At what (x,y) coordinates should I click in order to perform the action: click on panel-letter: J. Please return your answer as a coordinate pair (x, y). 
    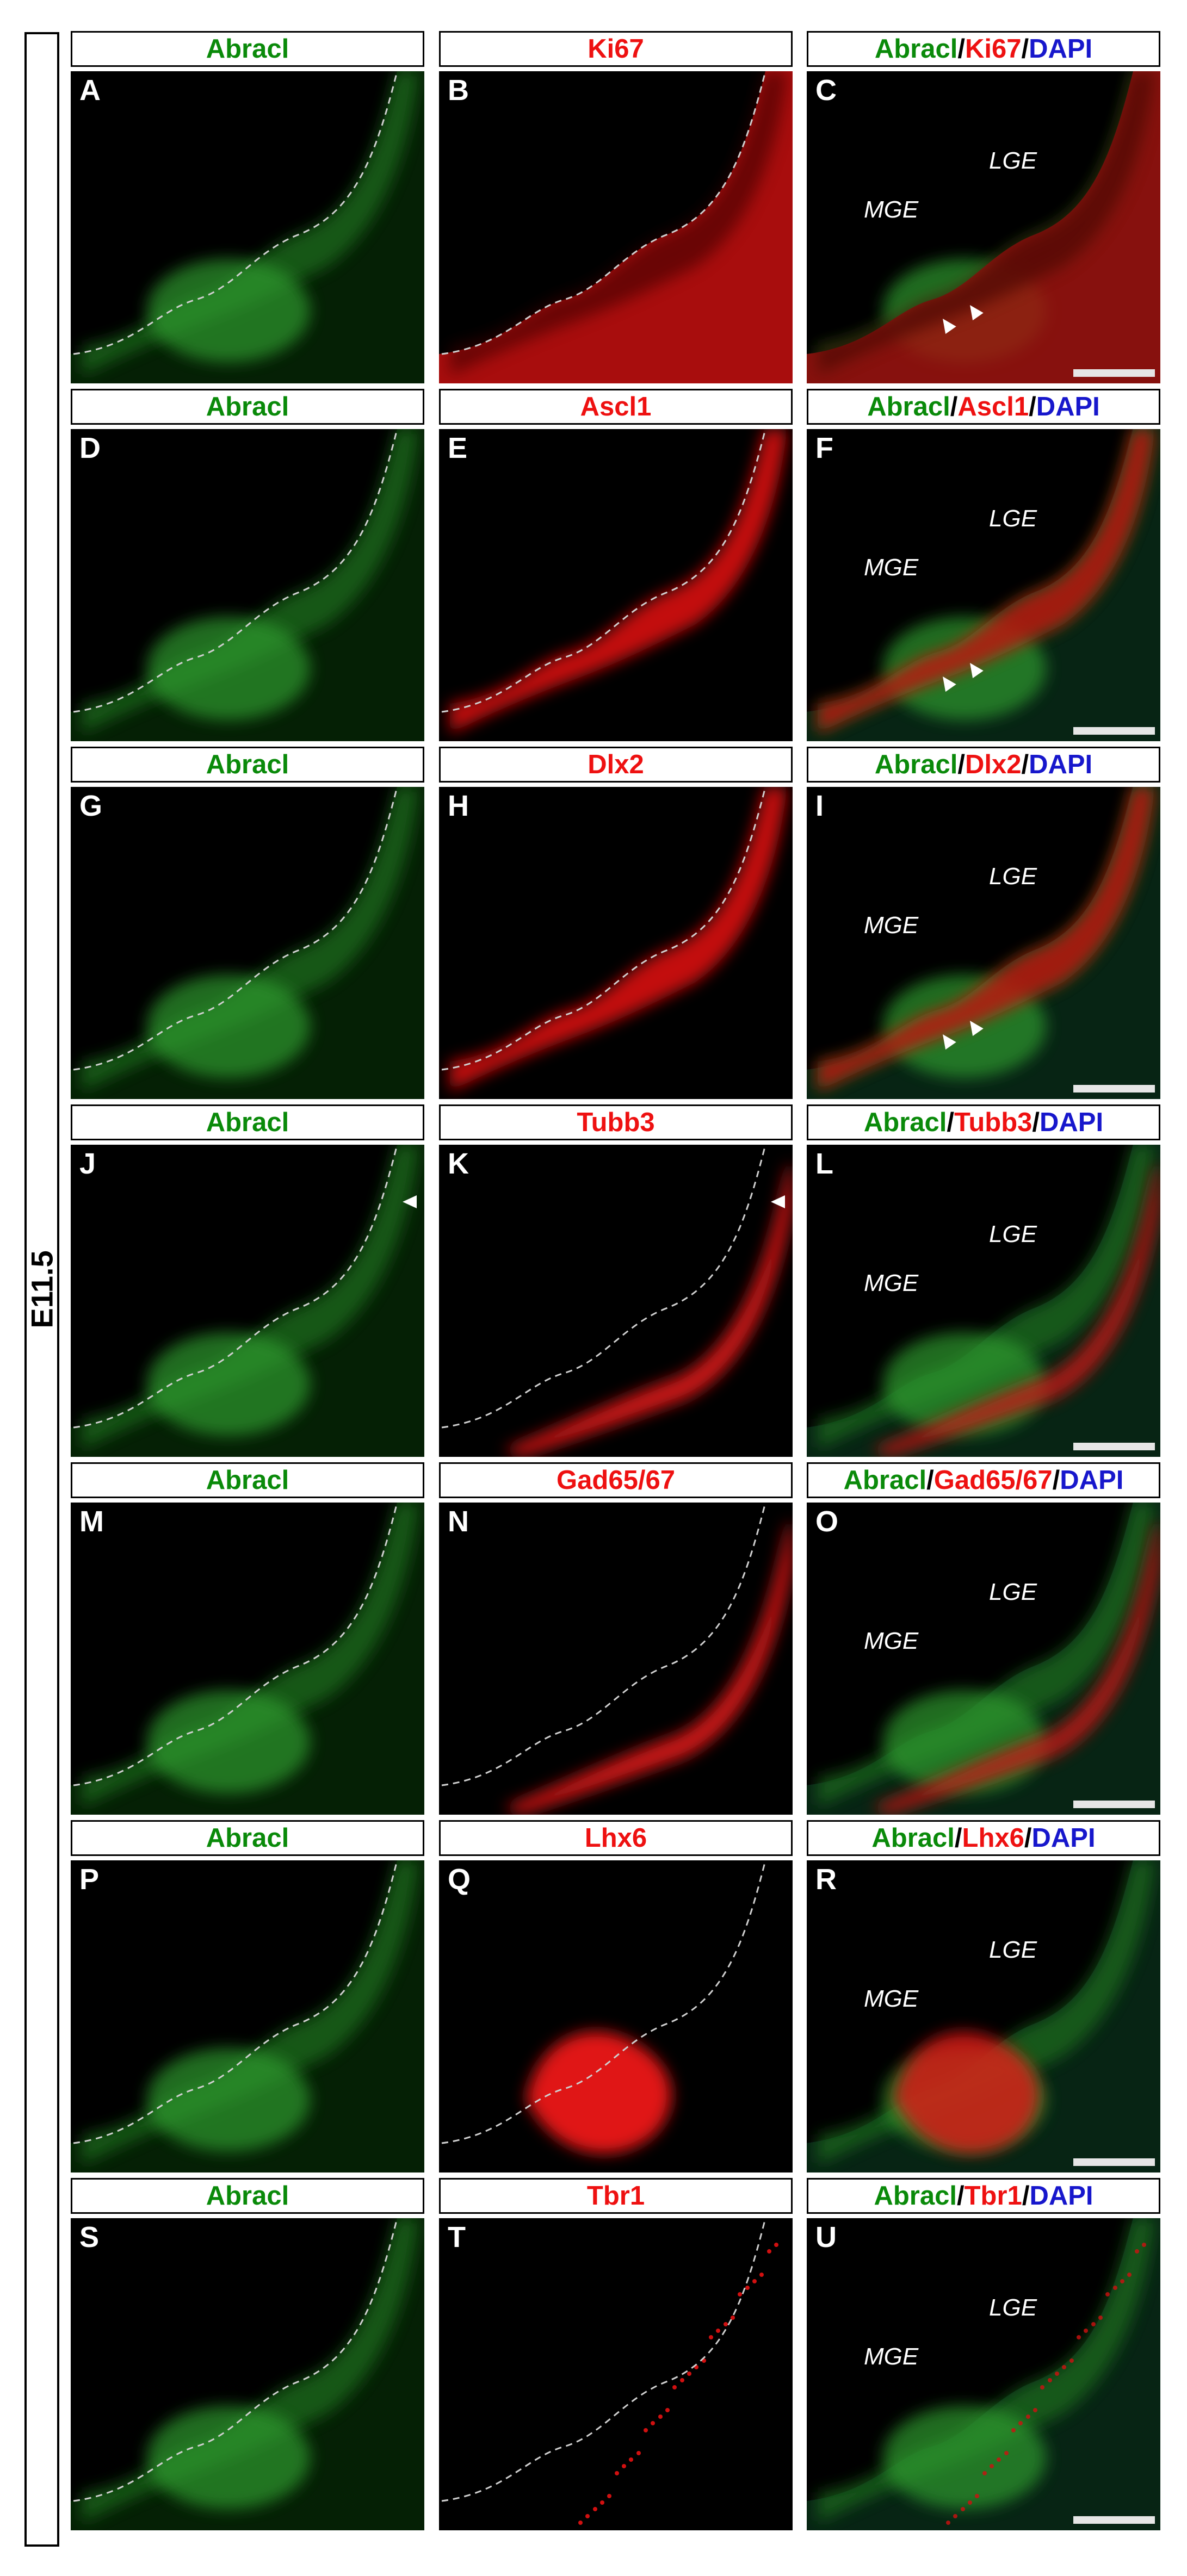
    Looking at the image, I should click on (87, 1164).